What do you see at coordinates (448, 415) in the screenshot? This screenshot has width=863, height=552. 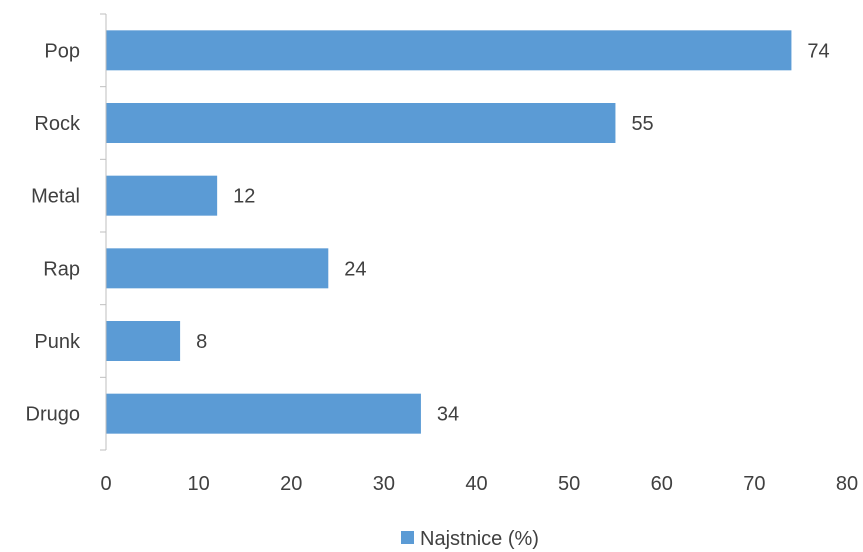 I see `data-label-drugo: 34` at bounding box center [448, 415].